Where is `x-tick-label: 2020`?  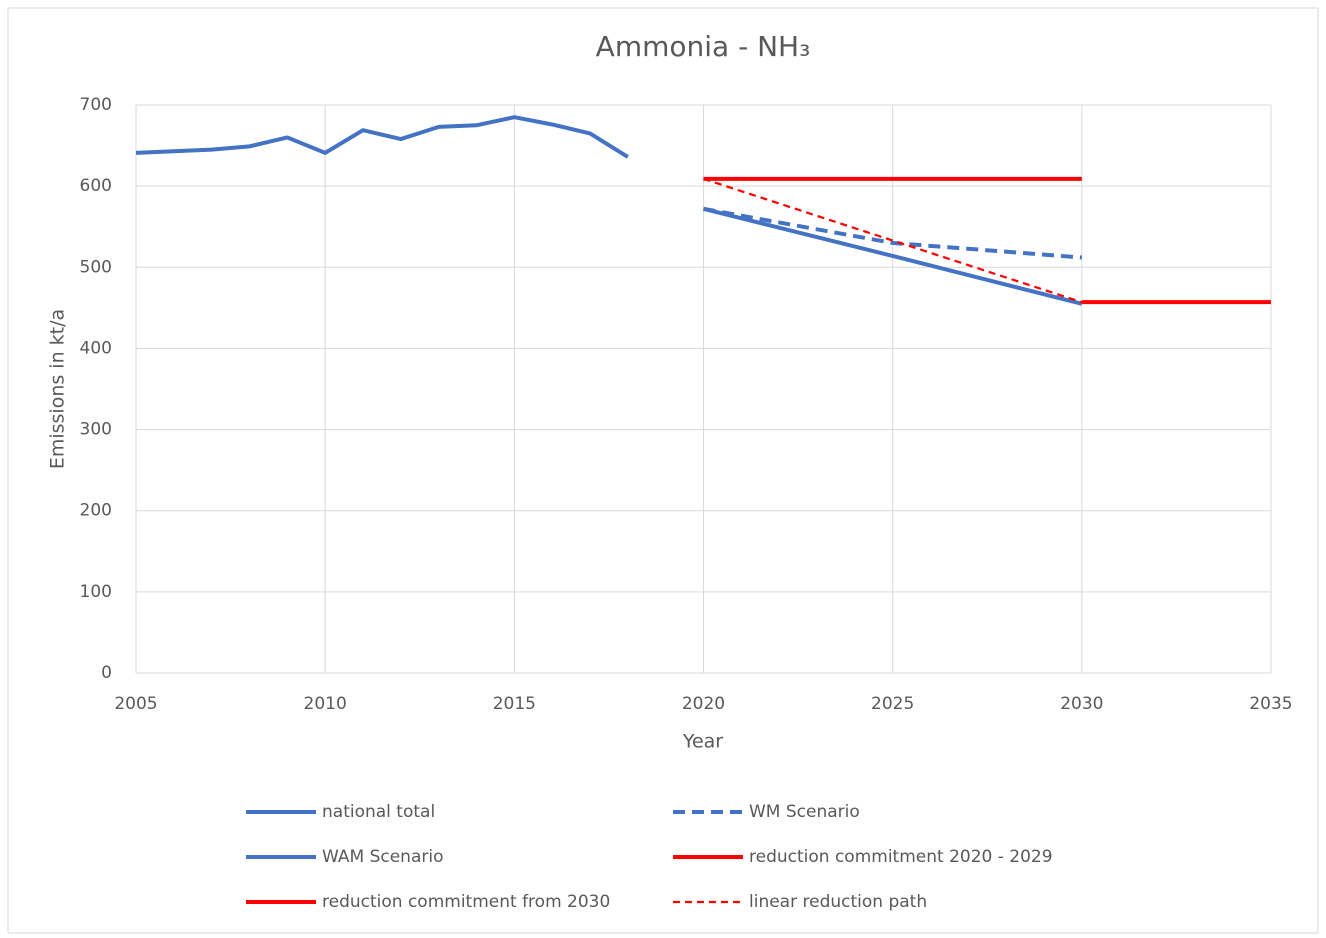
x-tick-label: 2020 is located at coordinates (703, 704).